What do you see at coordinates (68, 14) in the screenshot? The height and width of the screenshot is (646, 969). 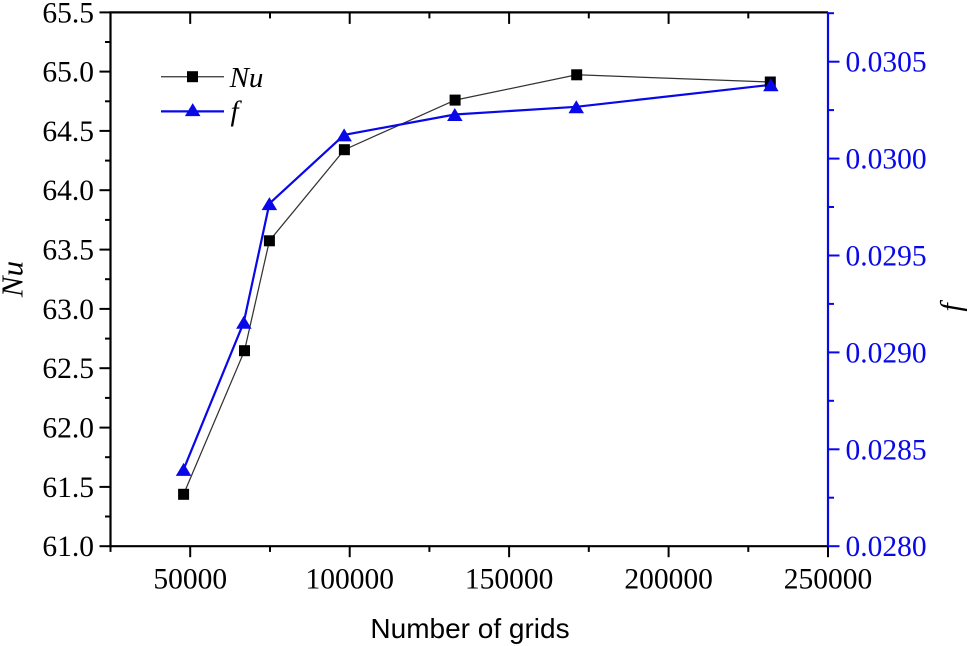 I see `svg-text: 65.5` at bounding box center [68, 14].